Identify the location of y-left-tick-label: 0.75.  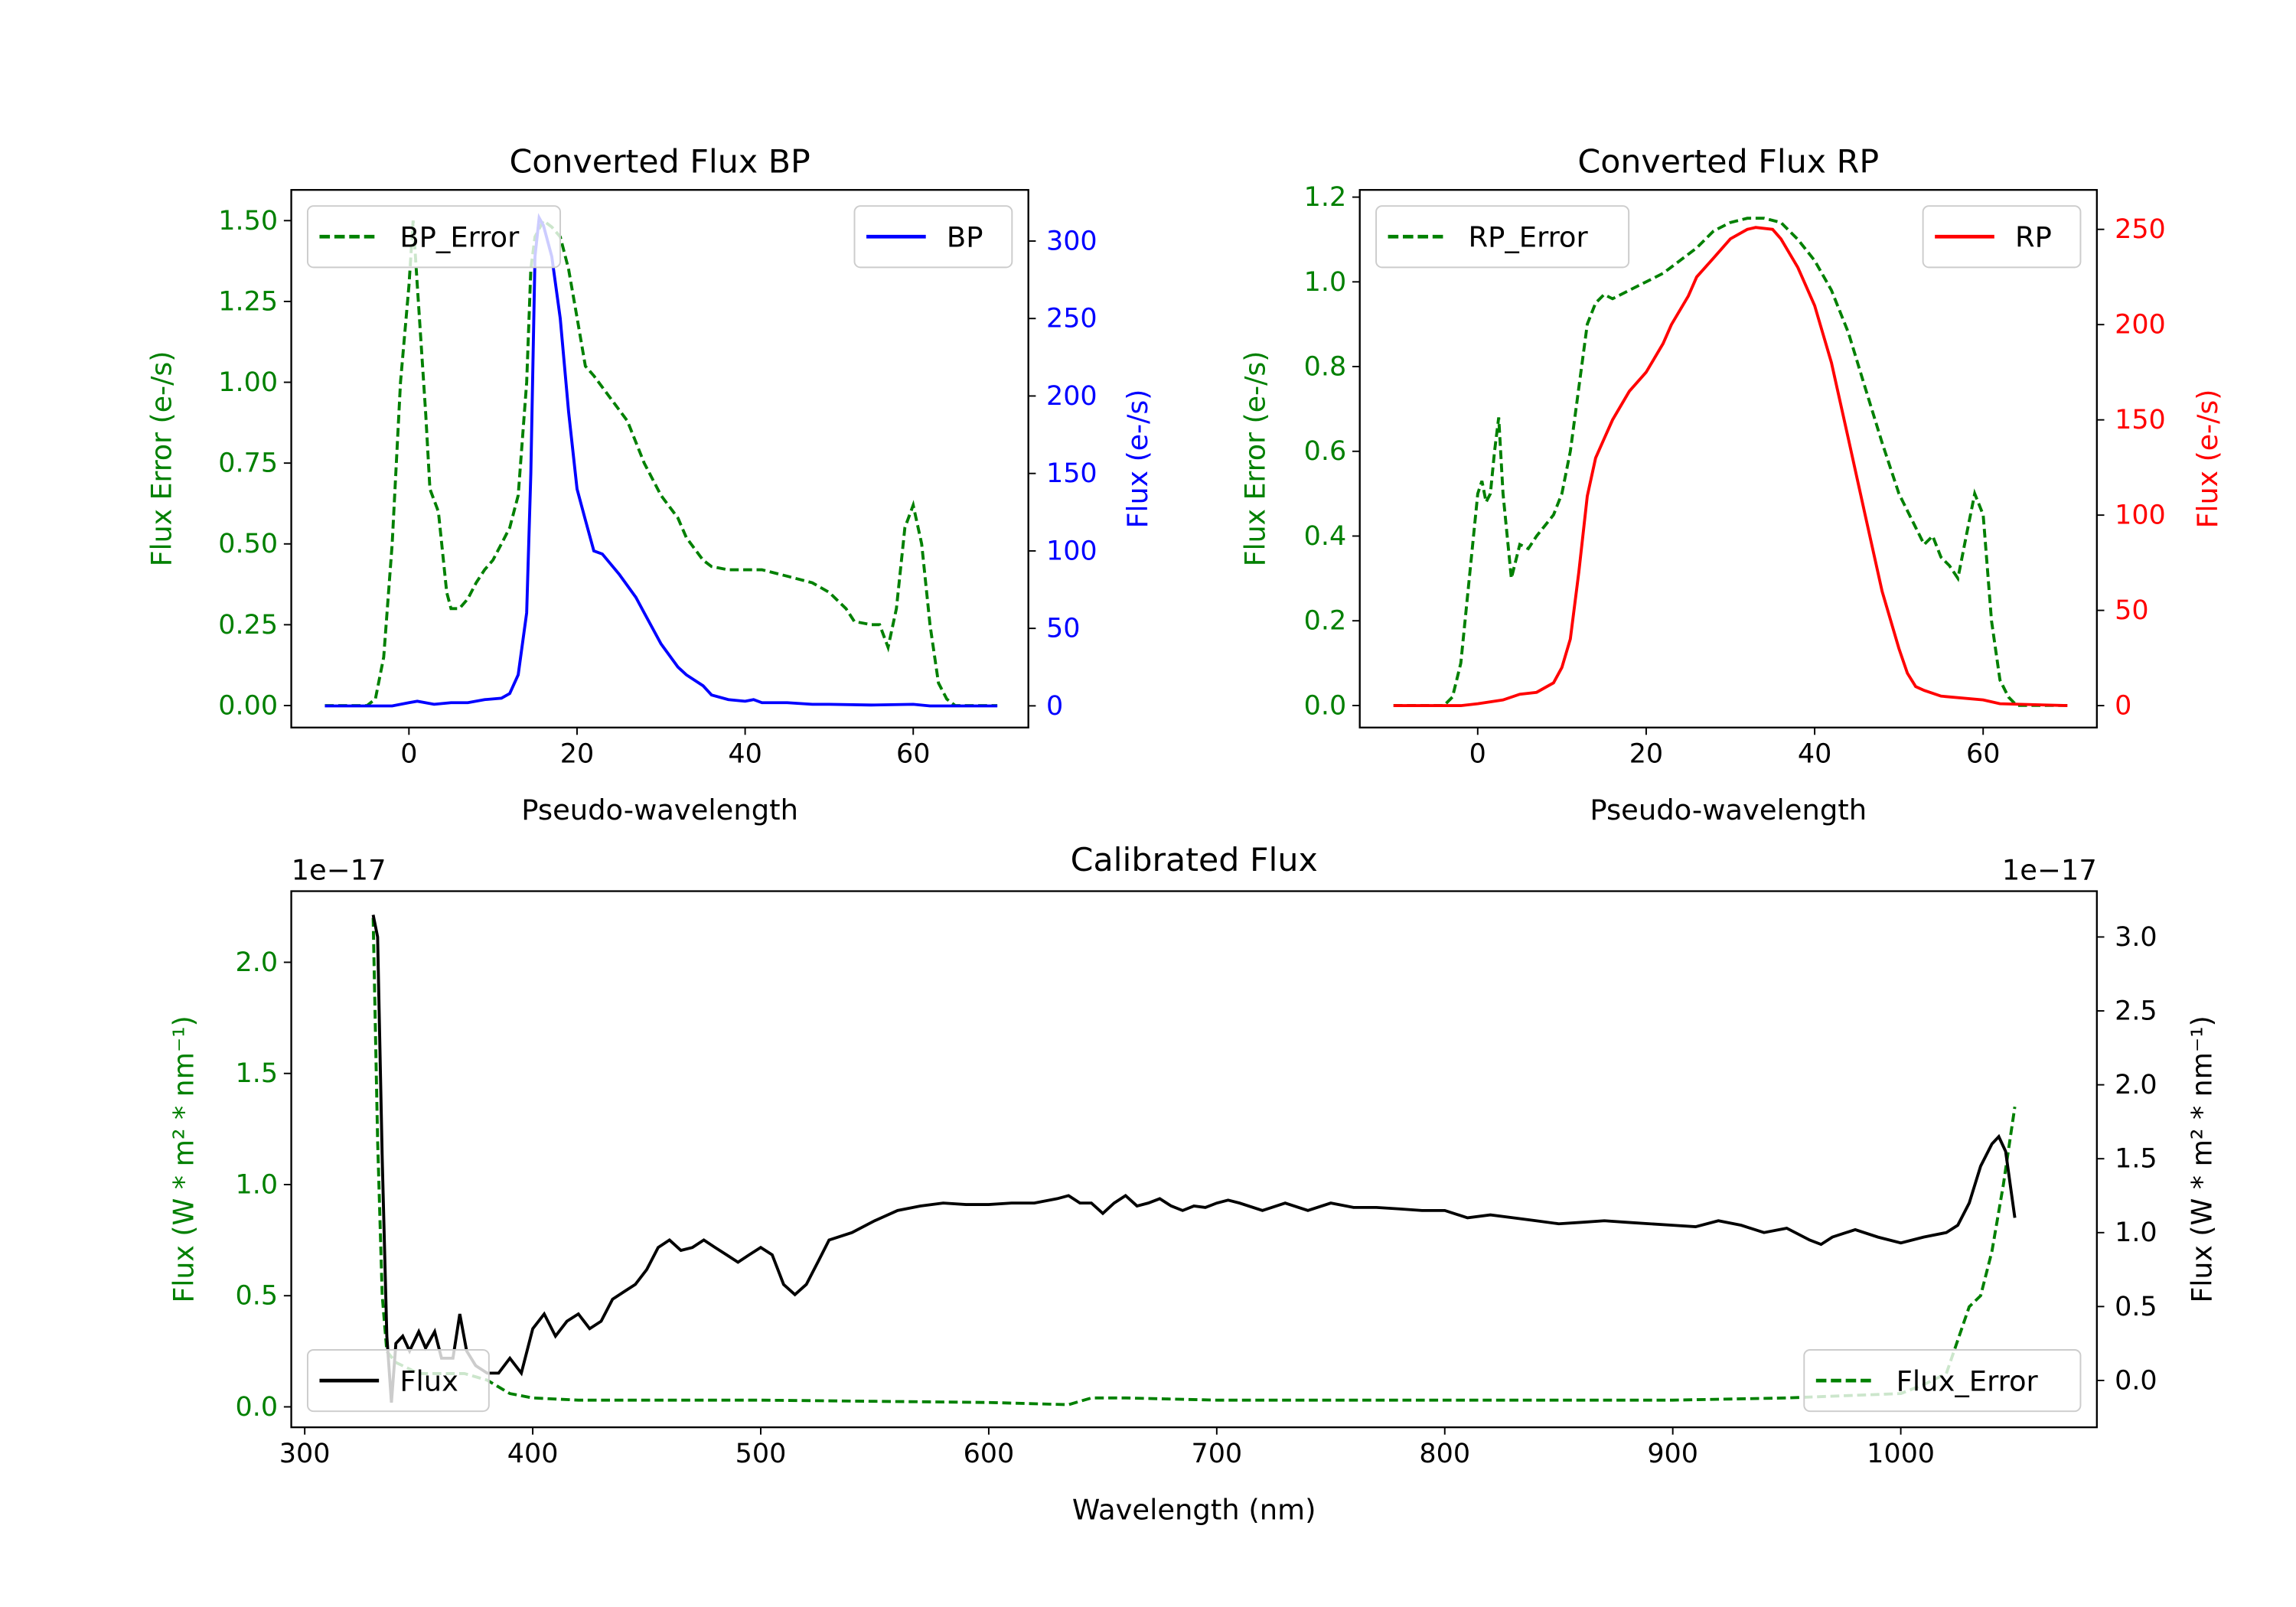
(248, 463).